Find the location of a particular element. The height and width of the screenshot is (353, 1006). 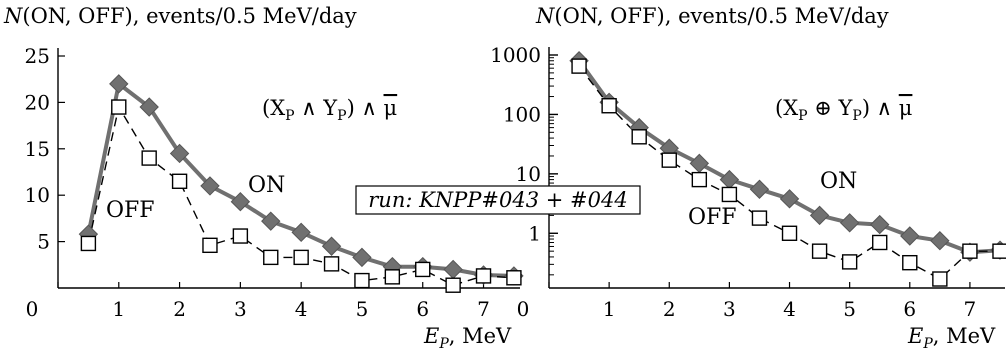

right-on-label: ON is located at coordinates (838, 181).